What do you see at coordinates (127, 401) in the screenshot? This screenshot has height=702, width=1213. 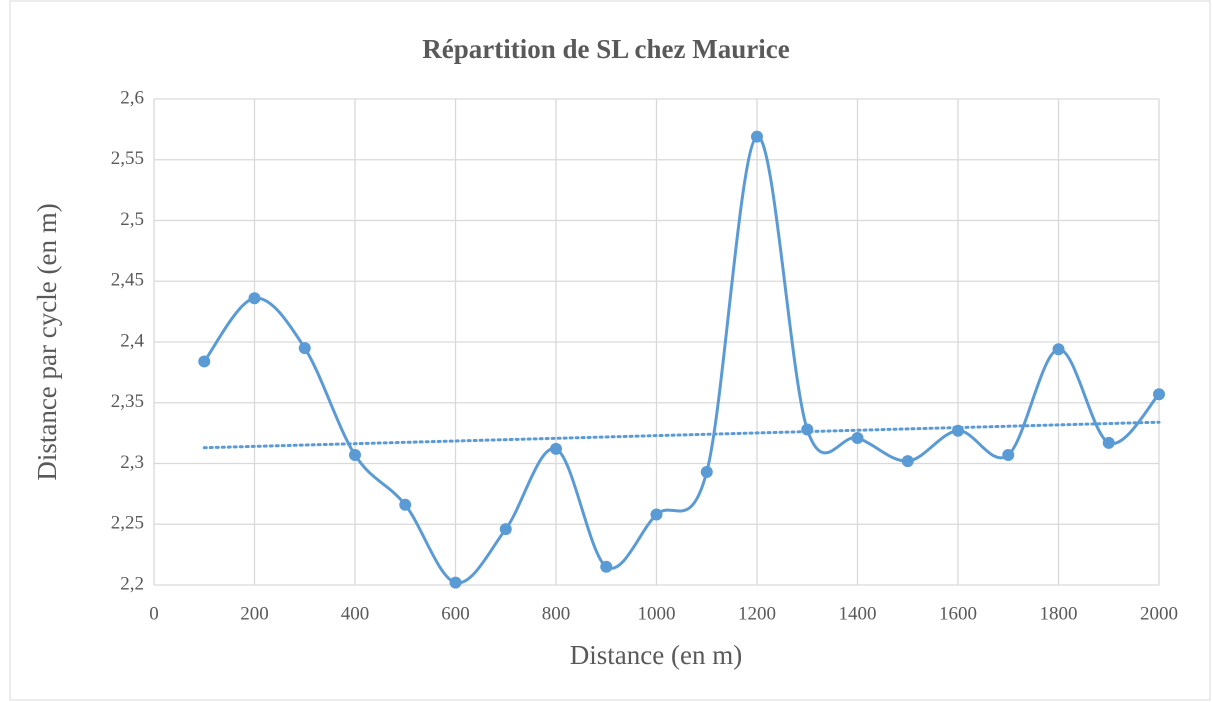 I see `y-tick-label: 2,35` at bounding box center [127, 401].